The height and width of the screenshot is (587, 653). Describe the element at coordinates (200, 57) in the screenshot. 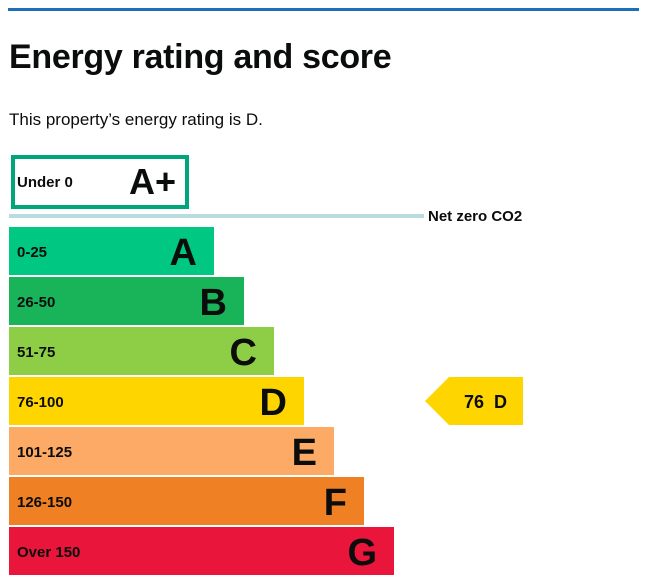

I see `page-title: Energy rating and score` at that location.